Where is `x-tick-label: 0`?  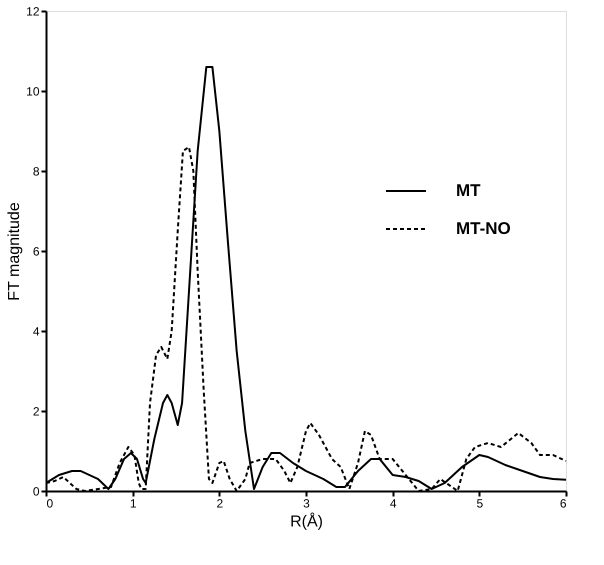 x-tick-label: 0 is located at coordinates (50, 503).